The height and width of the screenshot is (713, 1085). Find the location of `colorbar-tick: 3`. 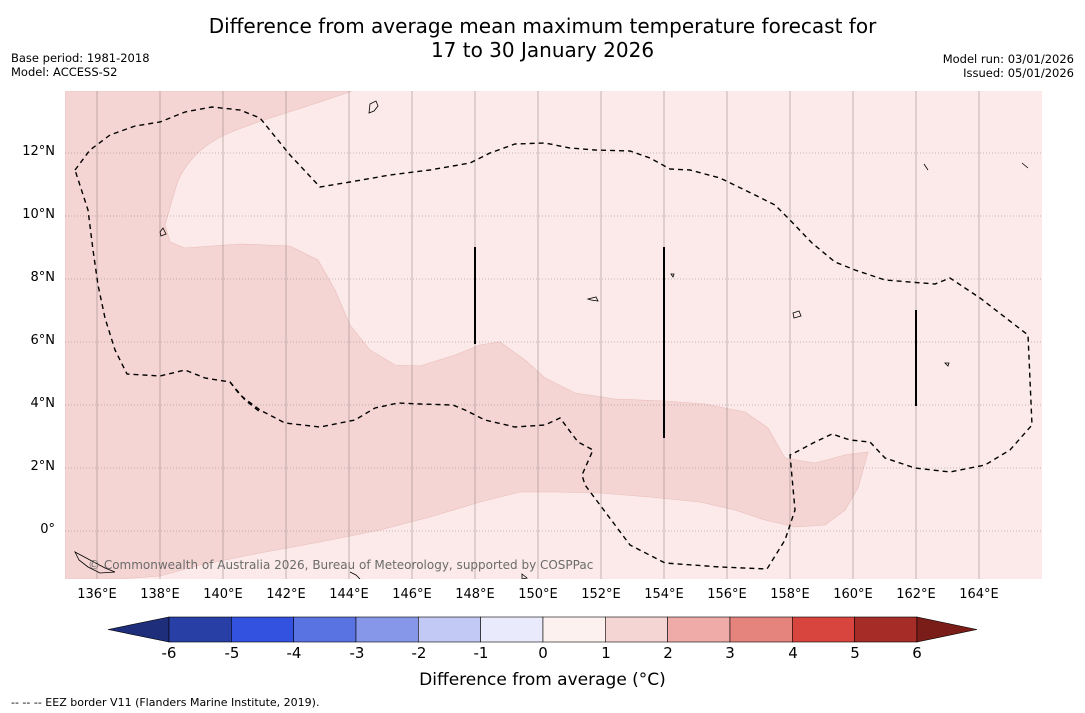

colorbar-tick: 3 is located at coordinates (730, 653).